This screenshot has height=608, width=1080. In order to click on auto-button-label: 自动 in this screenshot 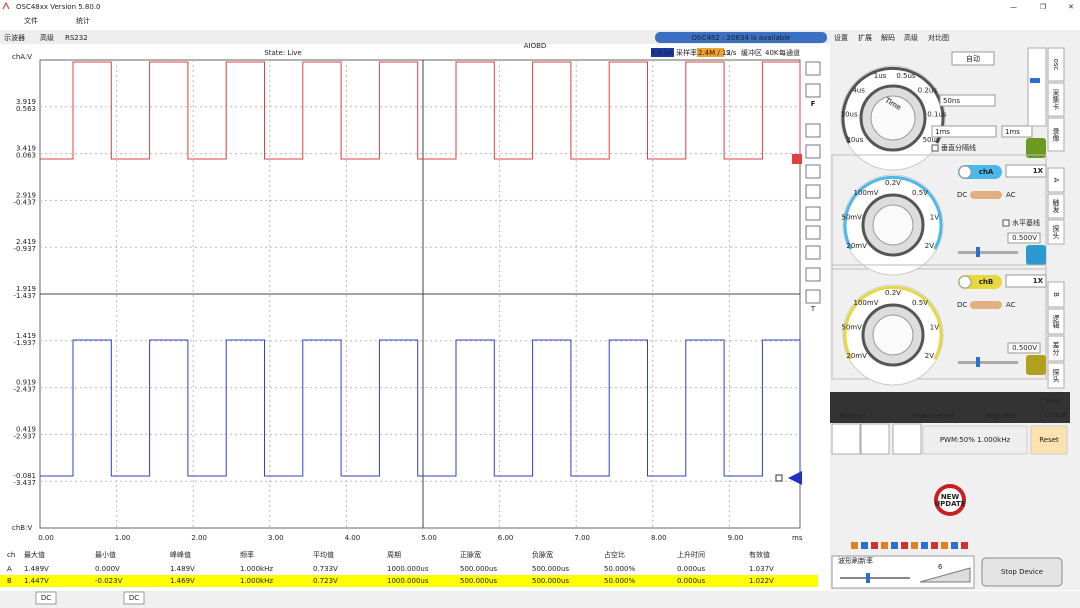, I will do `click(973, 58)`.